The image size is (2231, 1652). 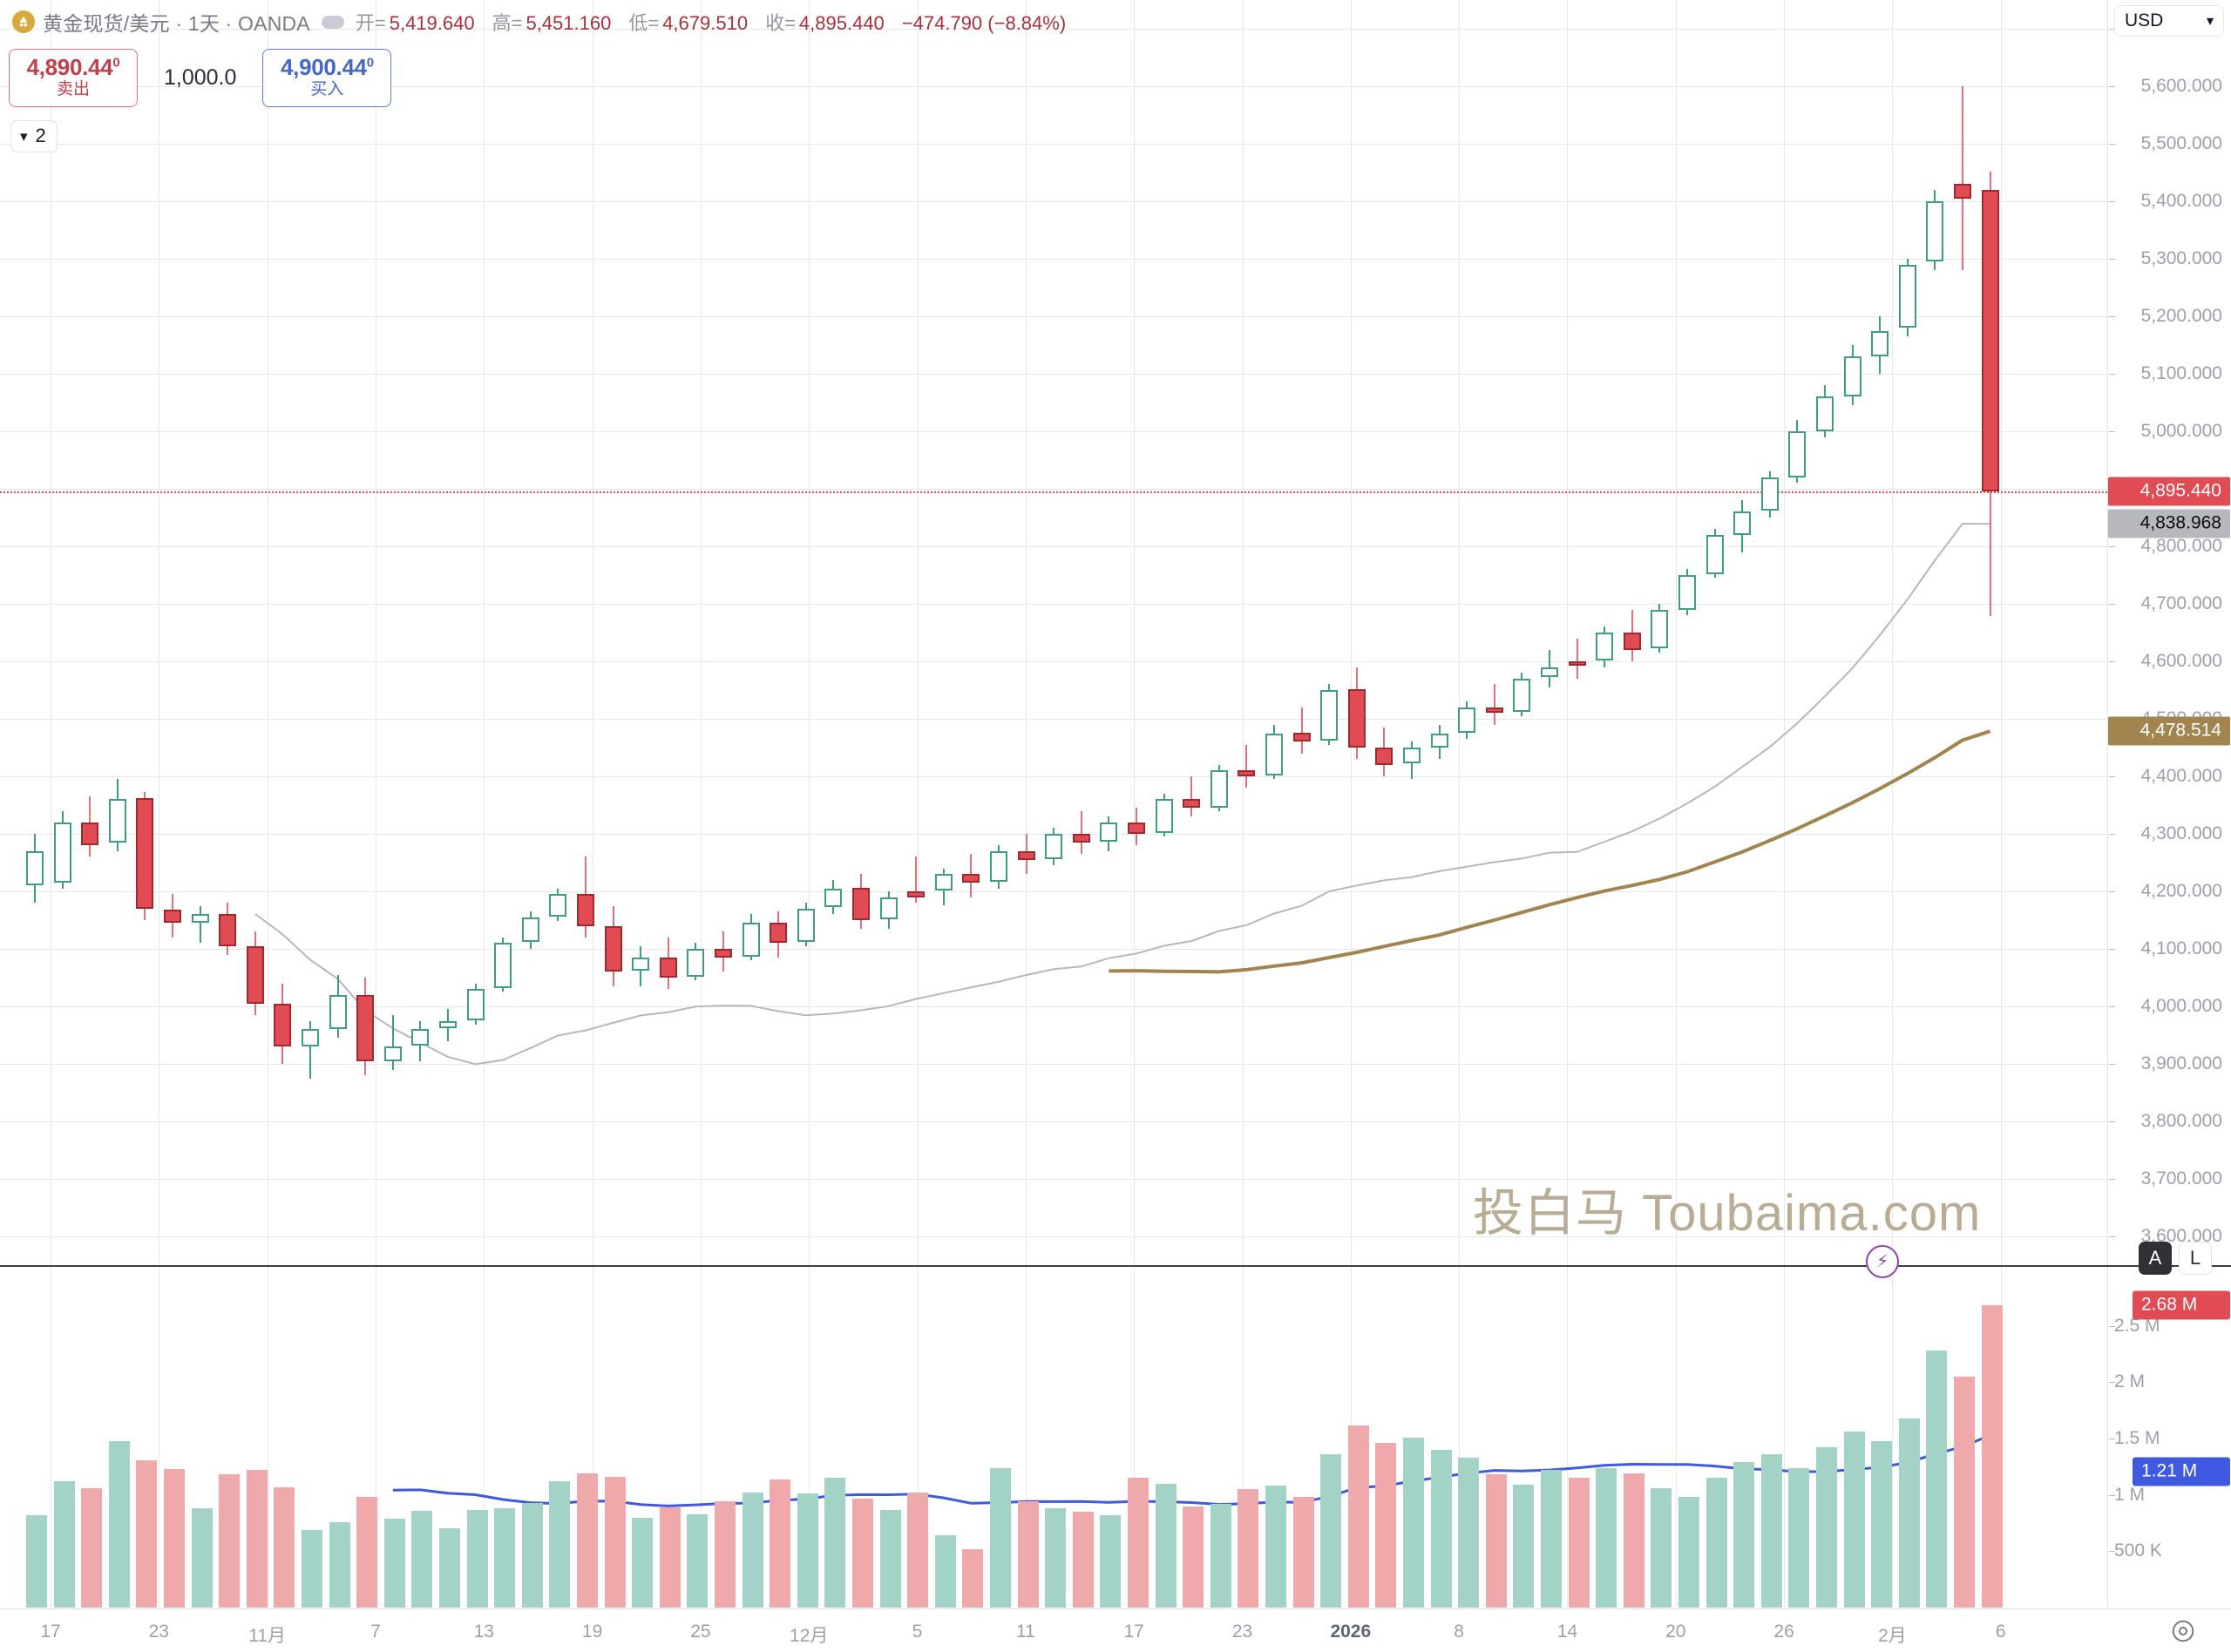 What do you see at coordinates (2165, 1438) in the screenshot?
I see `volume-tick-label: 1.5 M` at bounding box center [2165, 1438].